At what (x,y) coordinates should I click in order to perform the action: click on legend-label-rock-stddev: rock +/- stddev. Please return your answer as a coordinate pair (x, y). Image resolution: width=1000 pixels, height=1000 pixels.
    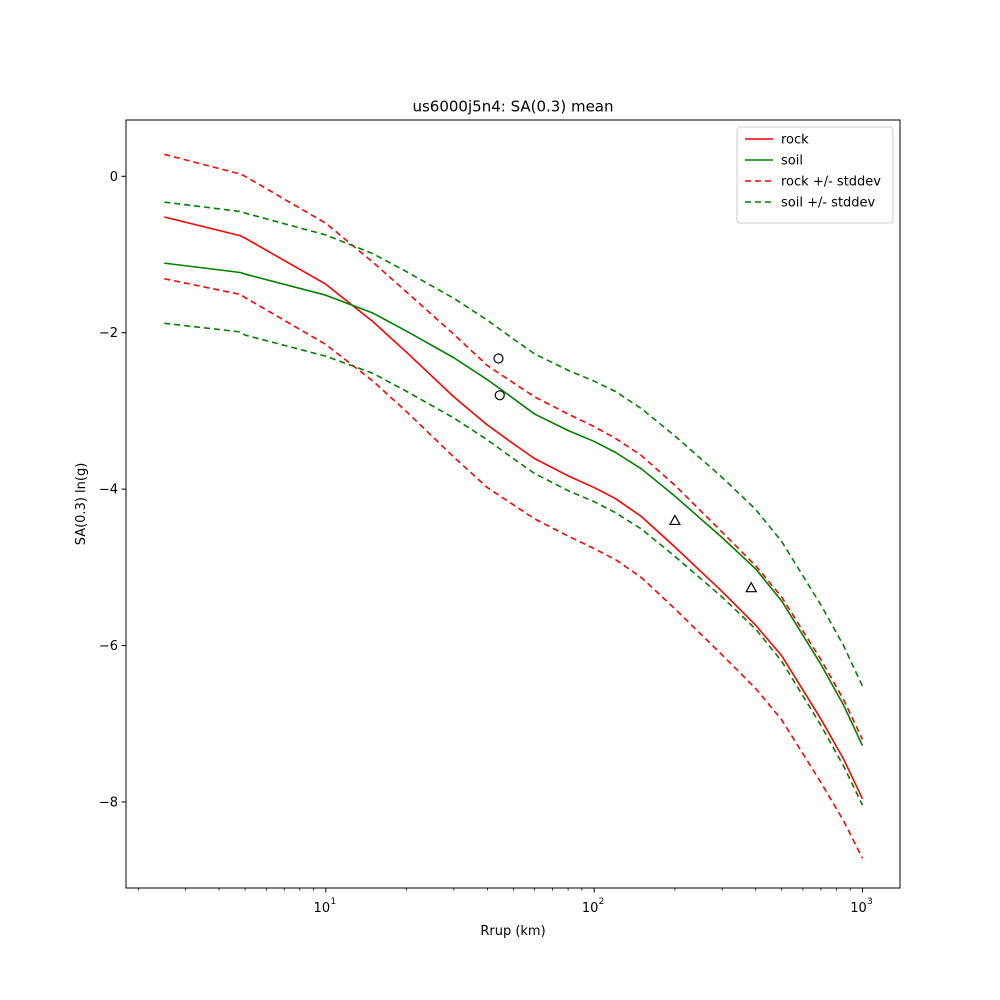
    Looking at the image, I should click on (831, 182).